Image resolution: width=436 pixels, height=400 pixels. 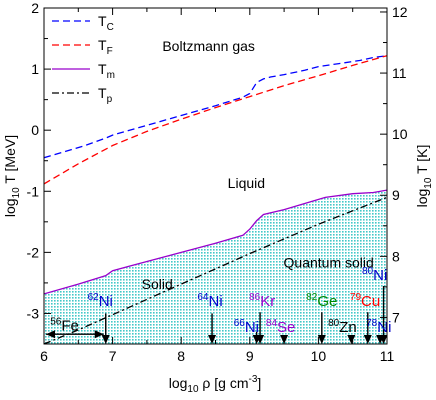 What do you see at coordinates (106, 23) in the screenshot?
I see `legend-label-C: TC` at bounding box center [106, 23].